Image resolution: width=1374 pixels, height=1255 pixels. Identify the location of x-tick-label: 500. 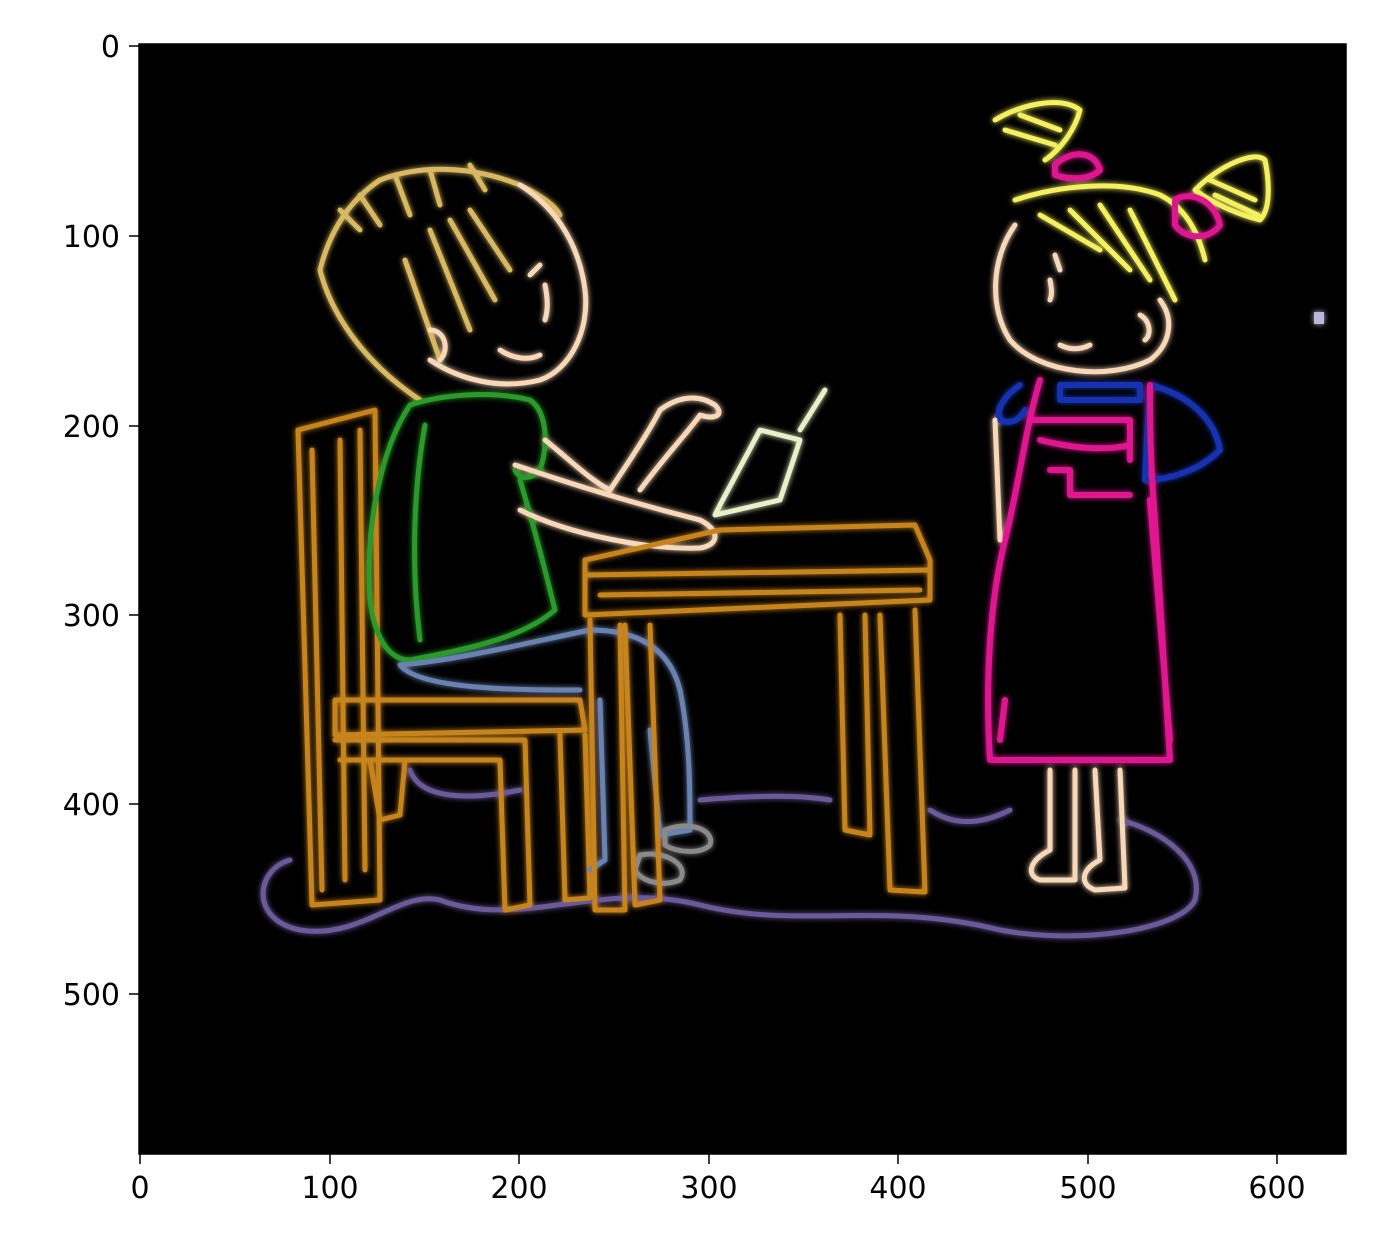
(1087, 1188).